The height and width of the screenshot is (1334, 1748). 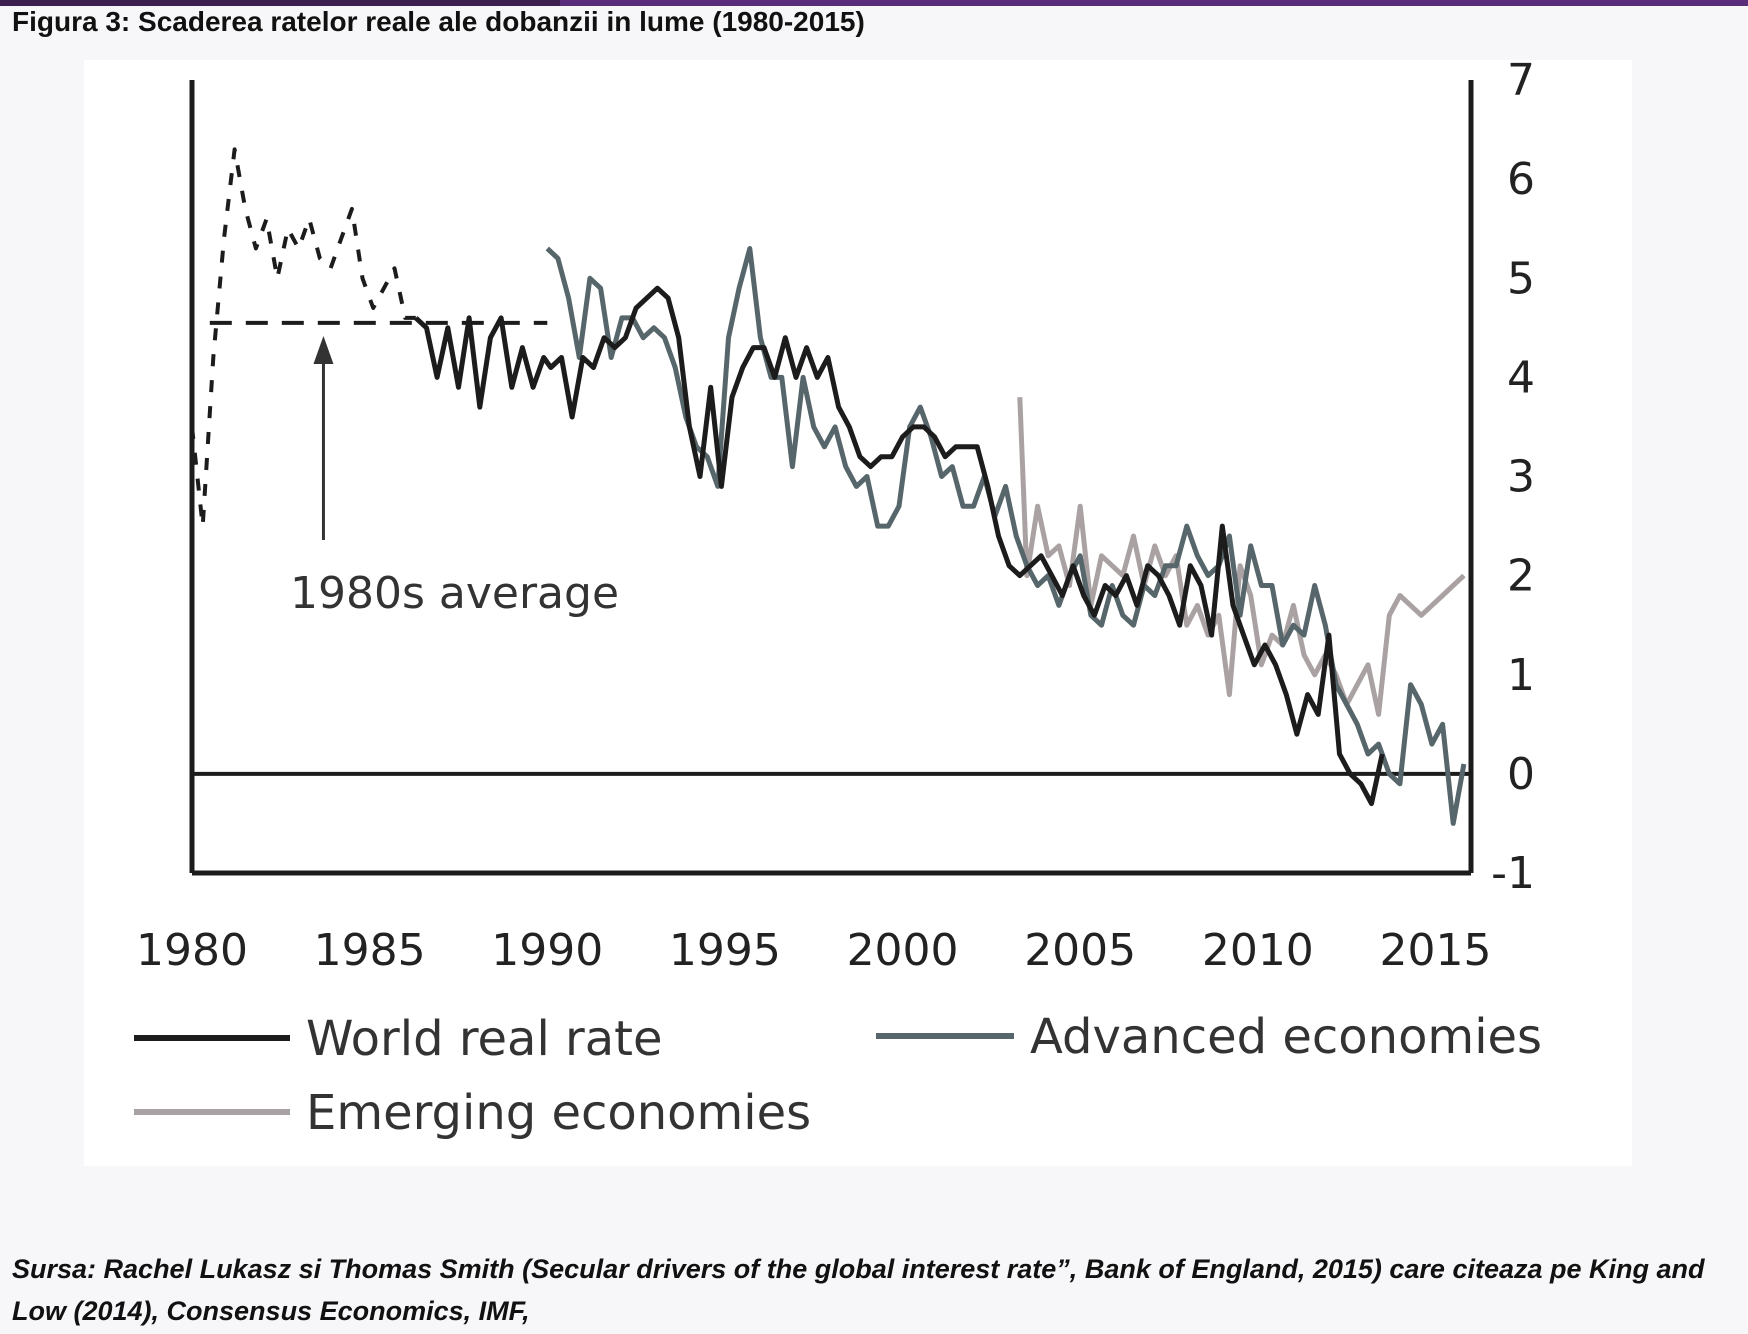 I want to click on y-tick-label: 1, so click(x=1521, y=675).